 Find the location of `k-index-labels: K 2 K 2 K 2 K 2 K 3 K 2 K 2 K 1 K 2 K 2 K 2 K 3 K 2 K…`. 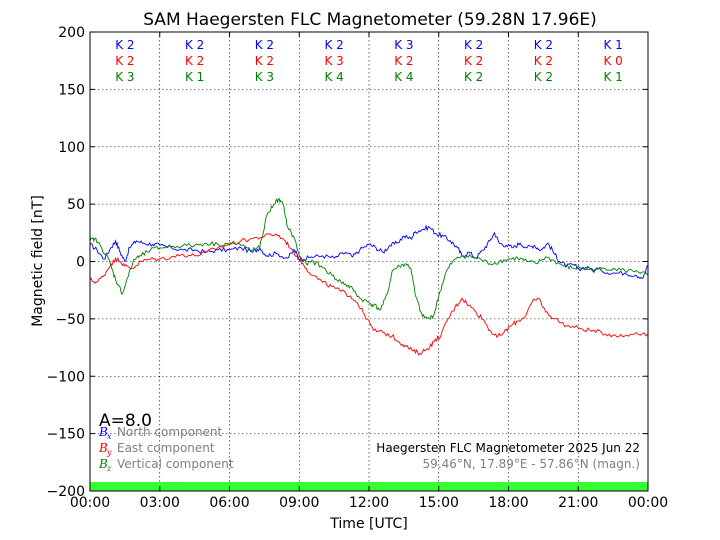

k-index-labels: K 2 K 2 K 2 K 2 K 3 K 2 K 2 K 1 K 2 K 2 K 2 K 3 K 2 K… is located at coordinates (369, 61).